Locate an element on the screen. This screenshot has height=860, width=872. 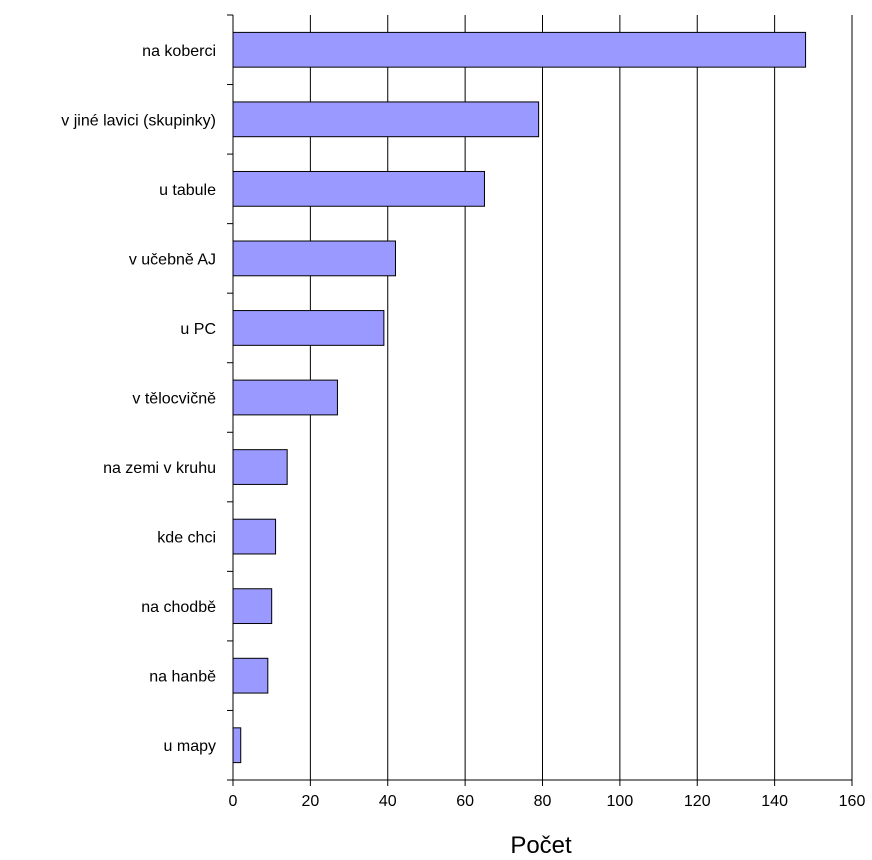
x-tick-label: 0 is located at coordinates (233, 801).